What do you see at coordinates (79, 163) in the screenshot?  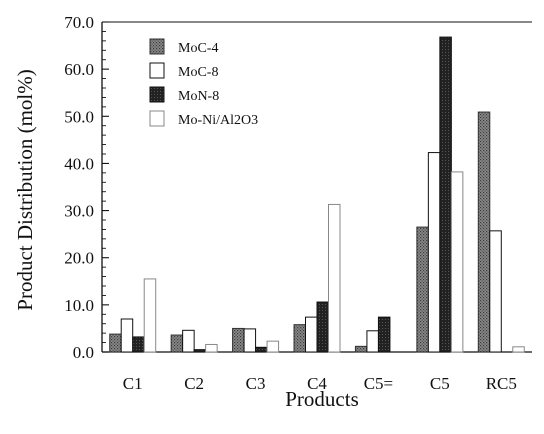 I see `y-tick-label: 40.0` at bounding box center [79, 163].